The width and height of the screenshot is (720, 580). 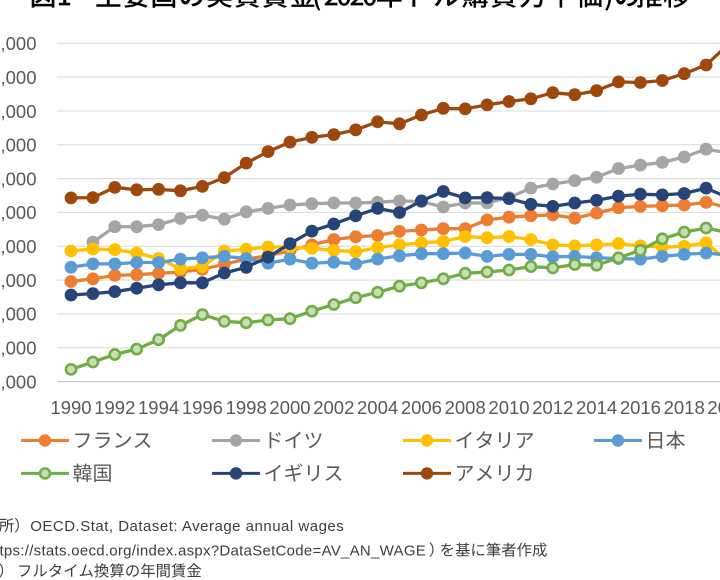 I want to click on svg-text: 1996, so click(x=202, y=407).